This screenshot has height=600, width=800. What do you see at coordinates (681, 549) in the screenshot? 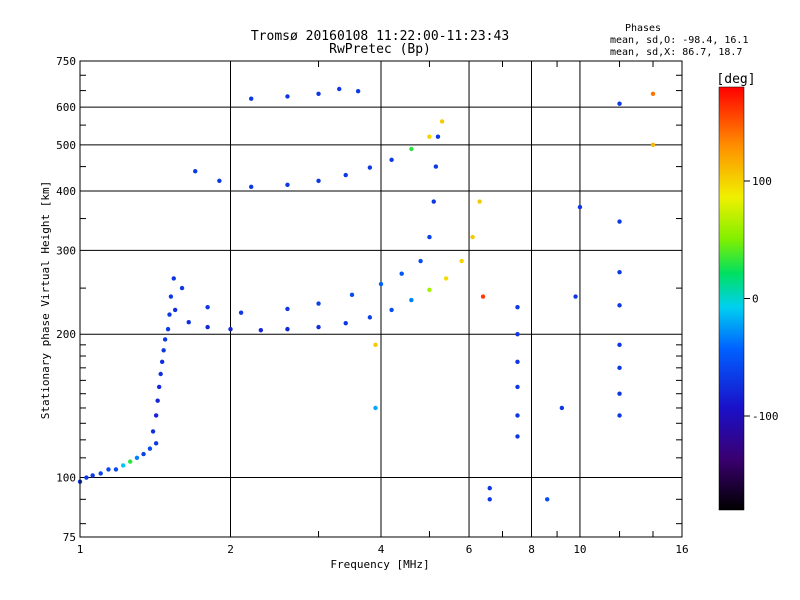
I see `x-tick-label: 16` at bounding box center [681, 549].